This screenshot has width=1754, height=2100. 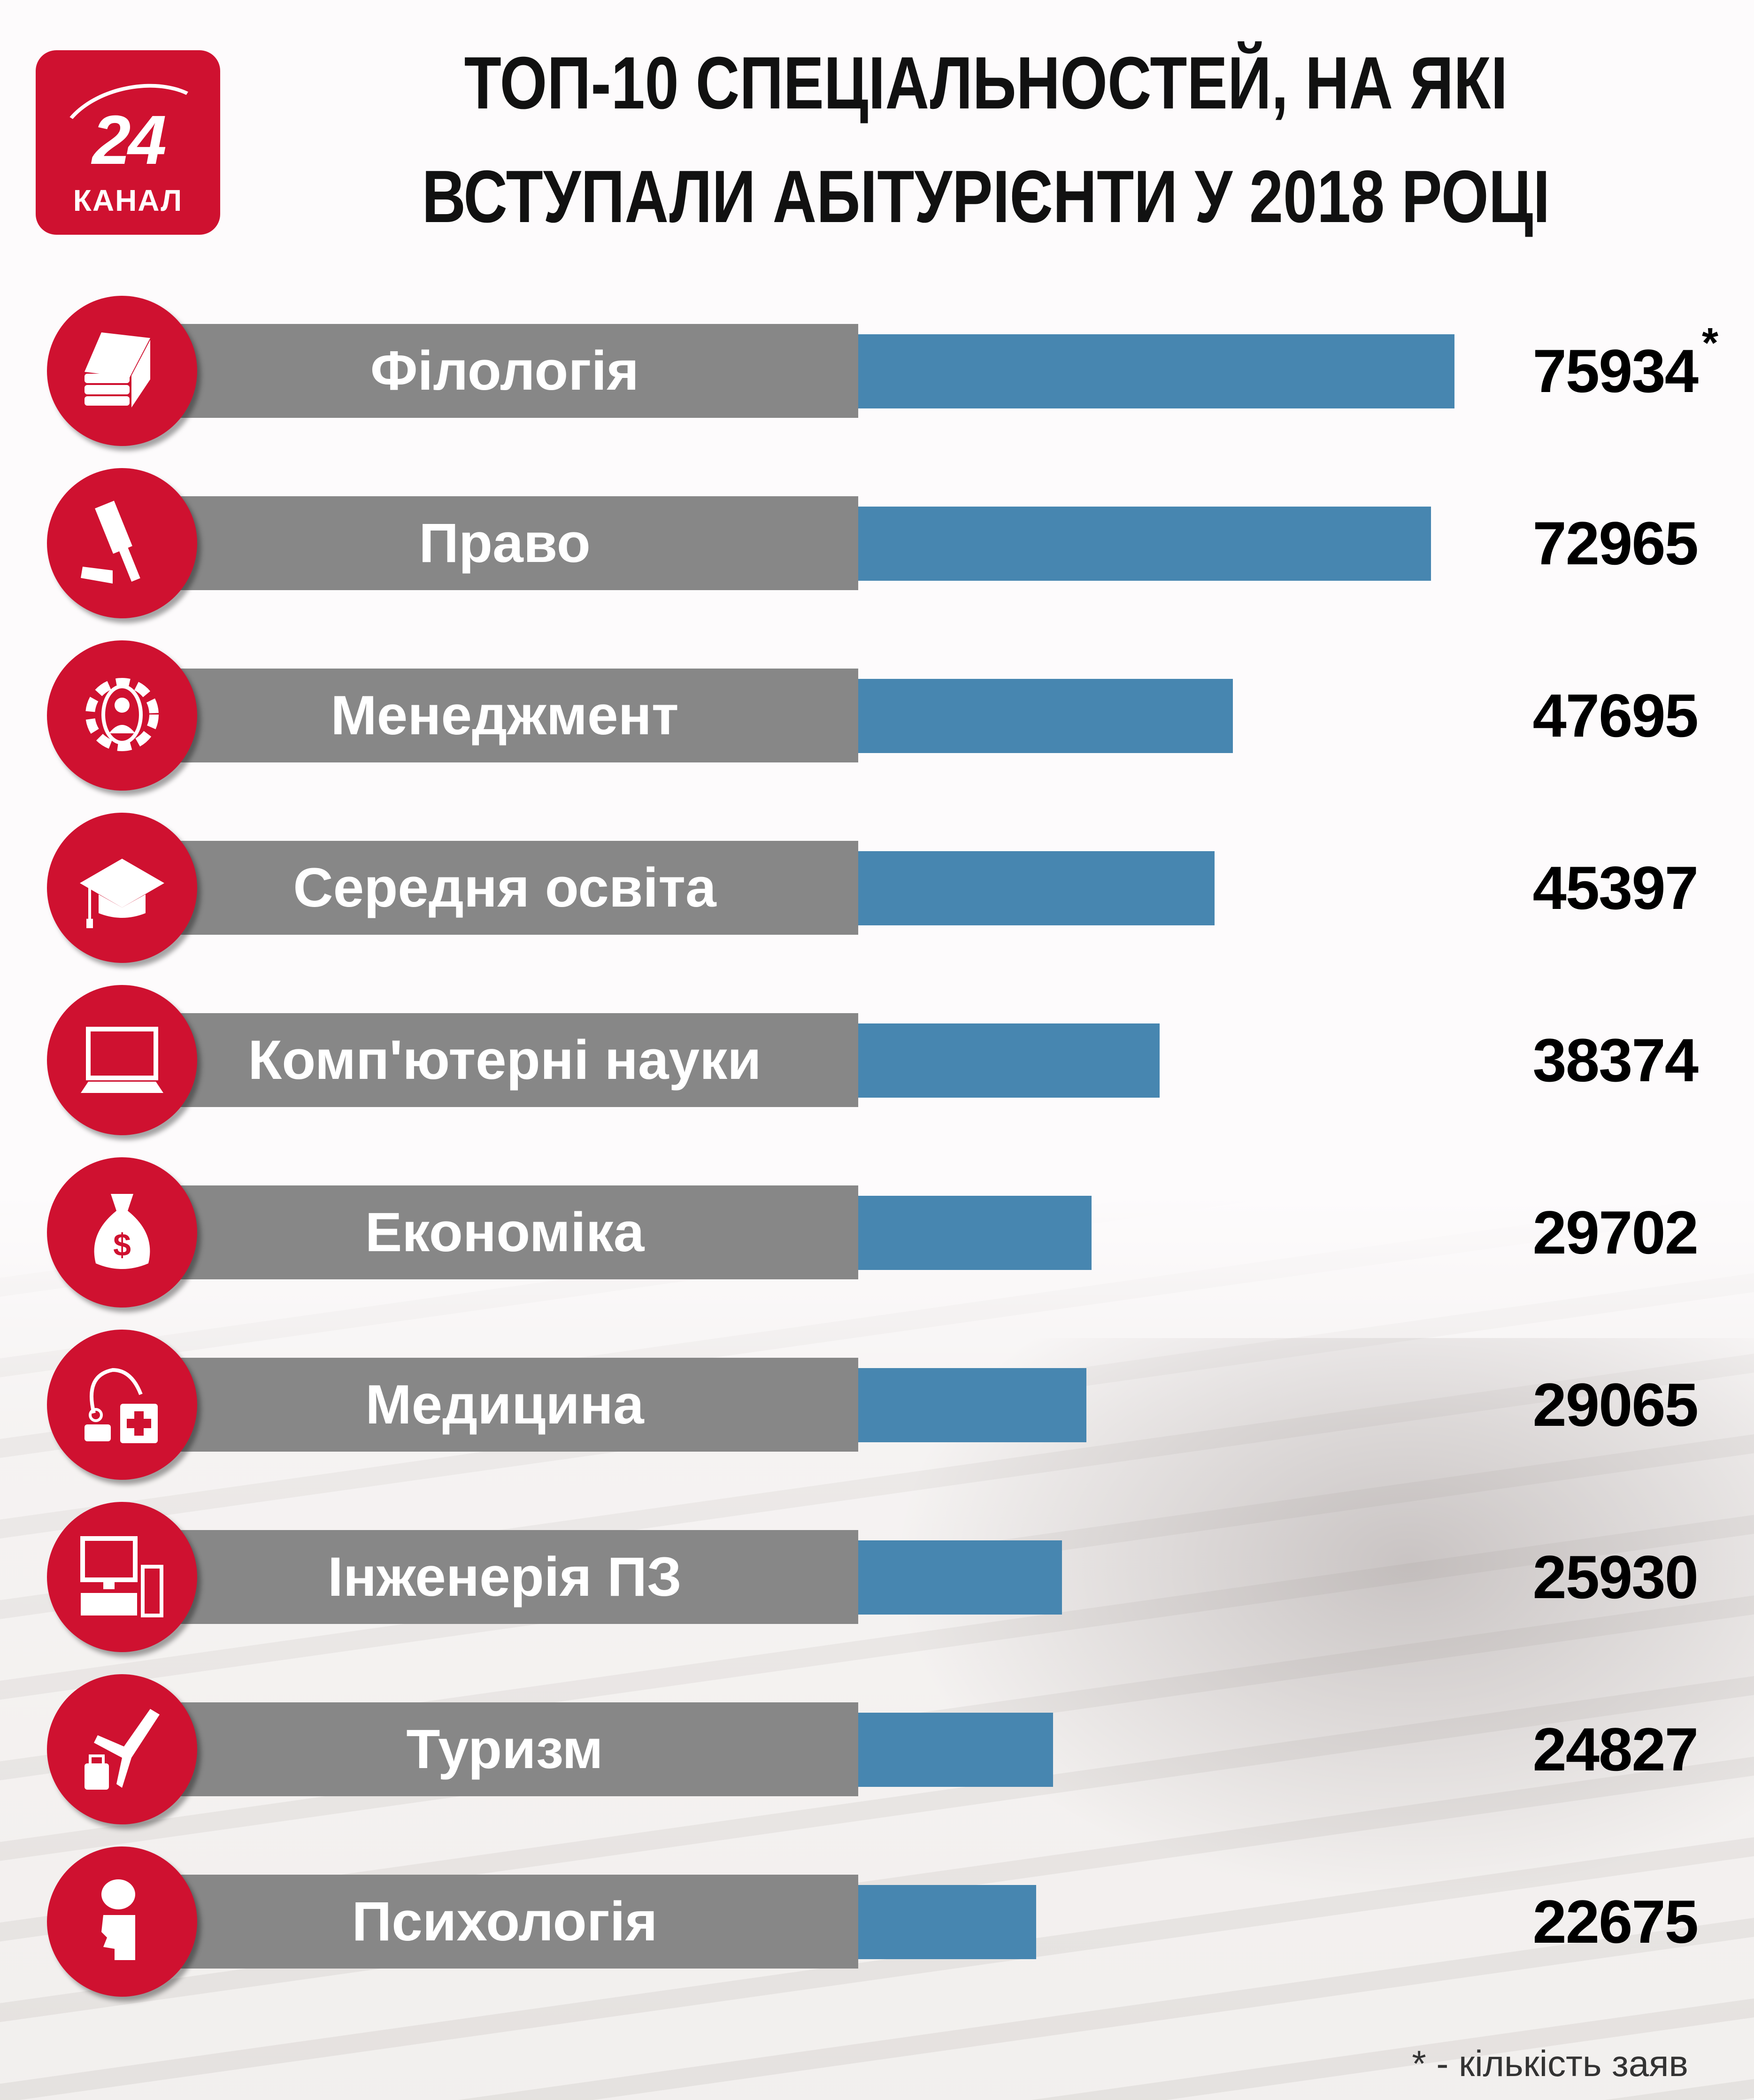 I want to click on chart-row: Комп'ютерні науки 38374, so click(x=877, y=1074).